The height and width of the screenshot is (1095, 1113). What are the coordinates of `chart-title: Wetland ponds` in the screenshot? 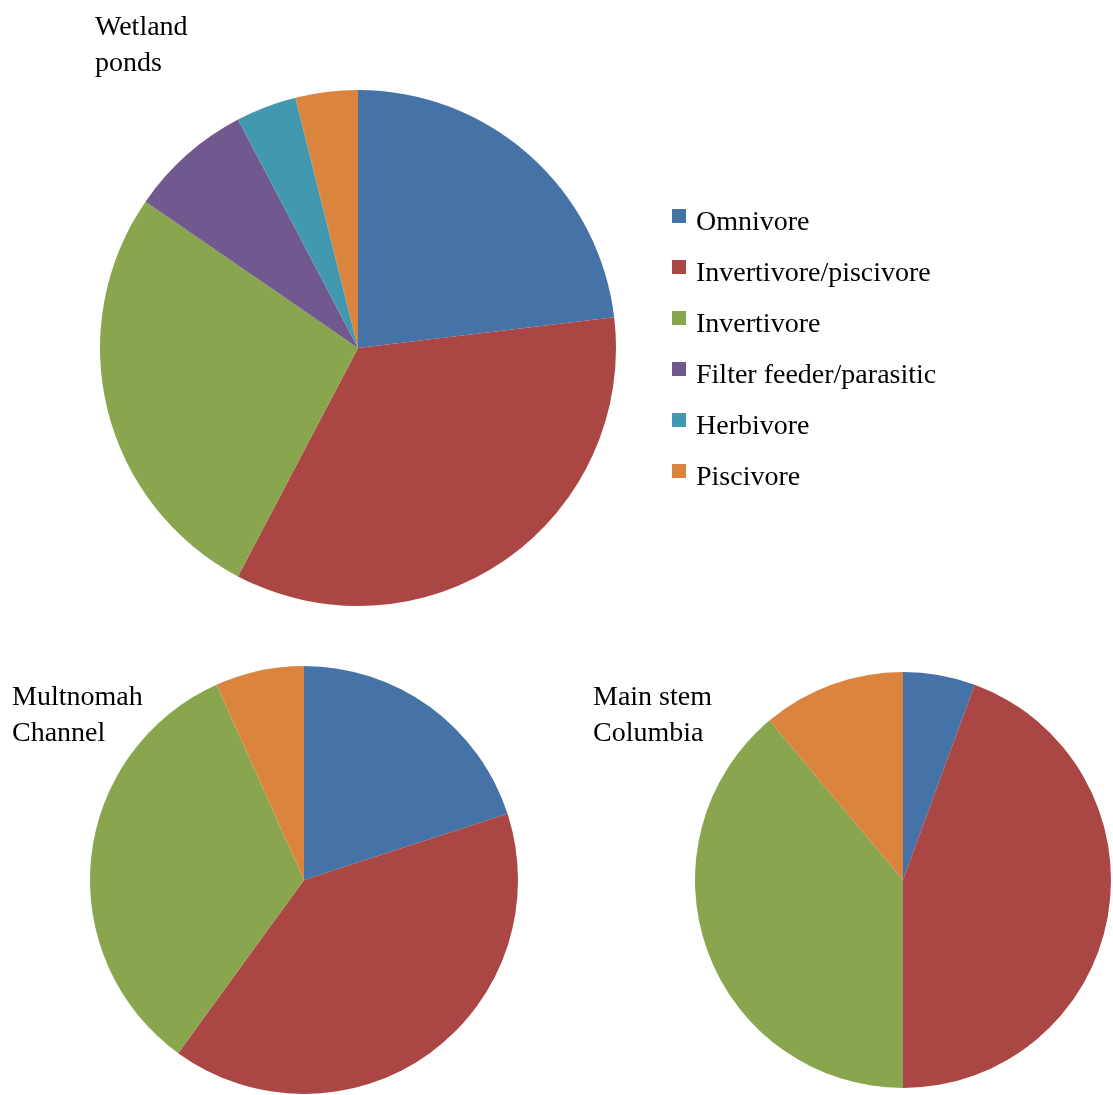 It's located at (141, 43).